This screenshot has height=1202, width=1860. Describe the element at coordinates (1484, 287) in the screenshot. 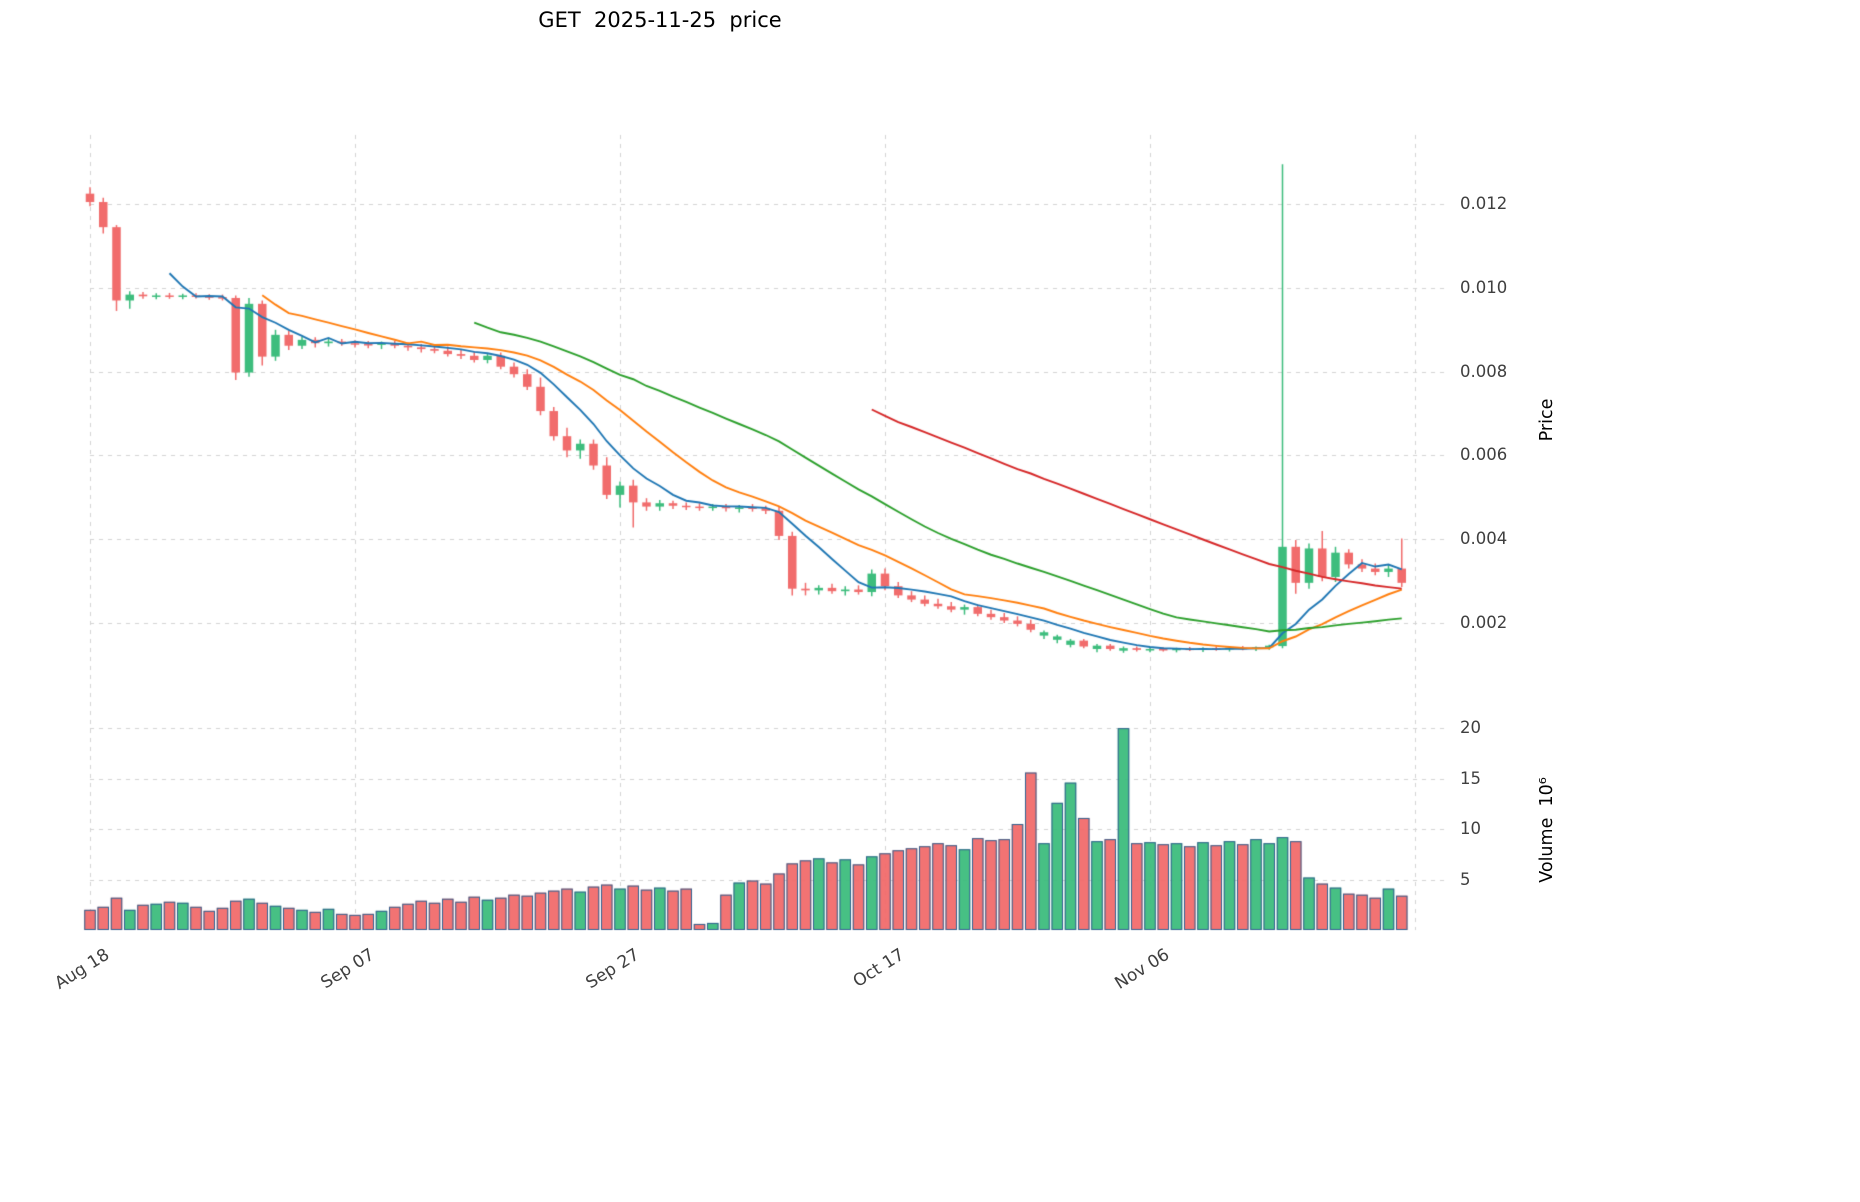

I see `price-tick-label: 0.010` at that location.